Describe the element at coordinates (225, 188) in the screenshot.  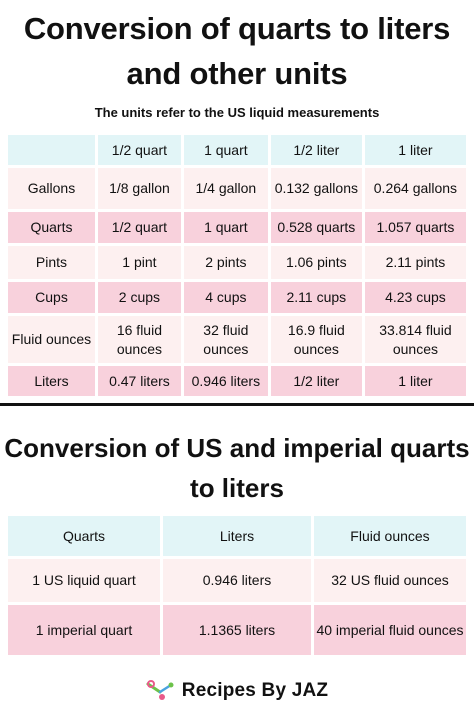
I see `table-cell: 1/4 gallon` at that location.